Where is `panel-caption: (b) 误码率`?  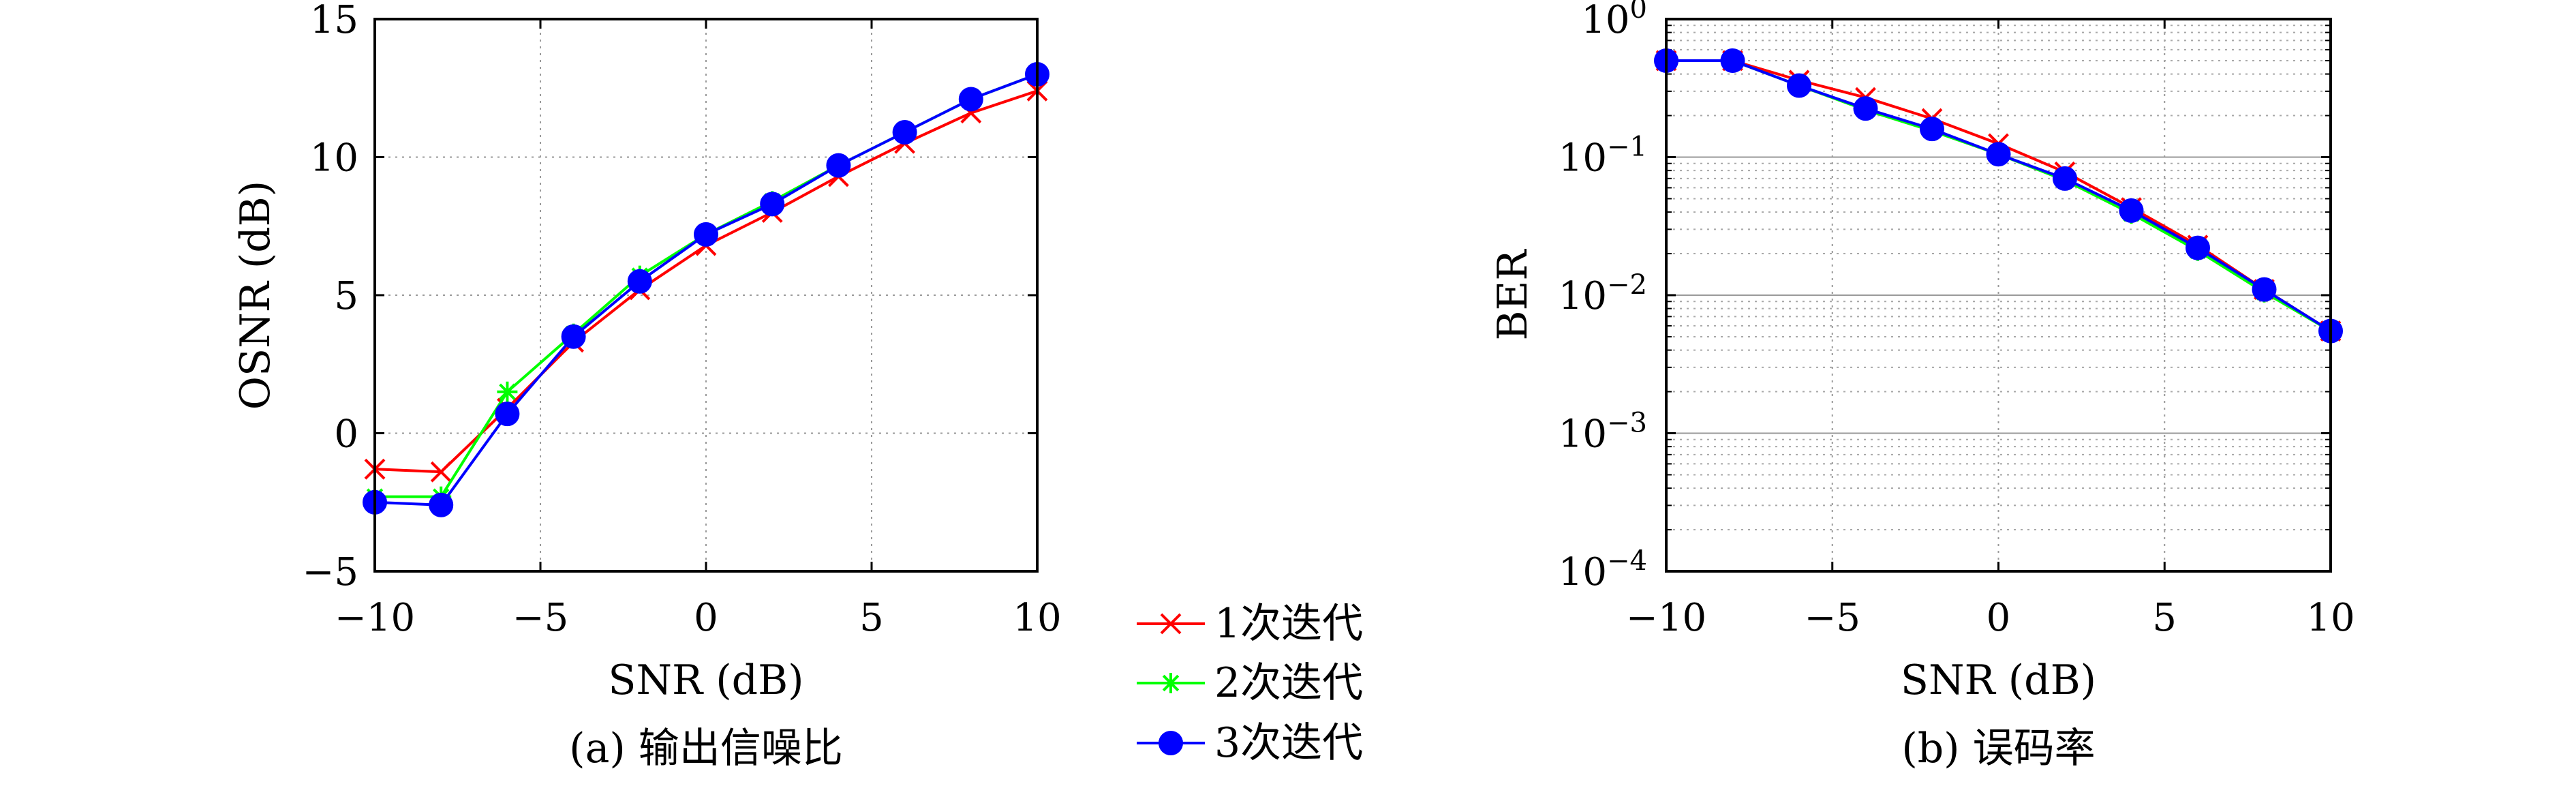 panel-caption: (b) 误码率 is located at coordinates (1998, 748).